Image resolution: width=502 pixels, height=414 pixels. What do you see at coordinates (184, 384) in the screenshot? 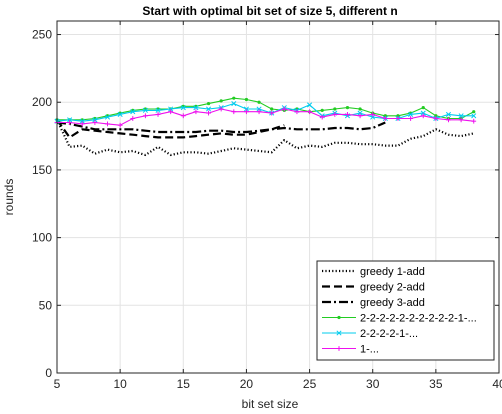
I see `x-tick-label: 15` at bounding box center [184, 384].